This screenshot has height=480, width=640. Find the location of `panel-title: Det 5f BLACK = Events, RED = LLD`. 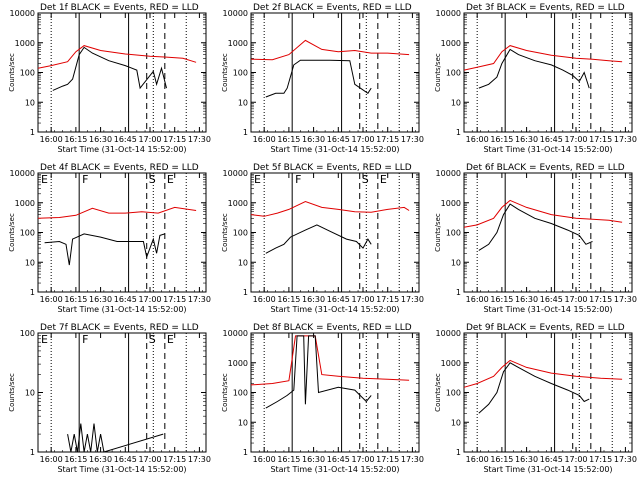

panel-title: Det 5f BLACK = Events, RED = LLD is located at coordinates (332, 168).